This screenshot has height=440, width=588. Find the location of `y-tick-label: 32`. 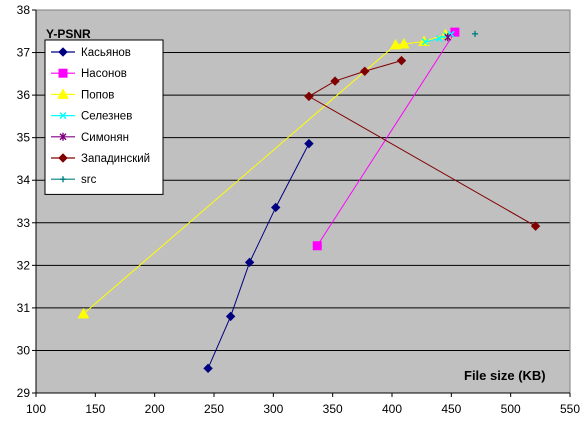

y-tick-label: 32 is located at coordinates (24, 265).